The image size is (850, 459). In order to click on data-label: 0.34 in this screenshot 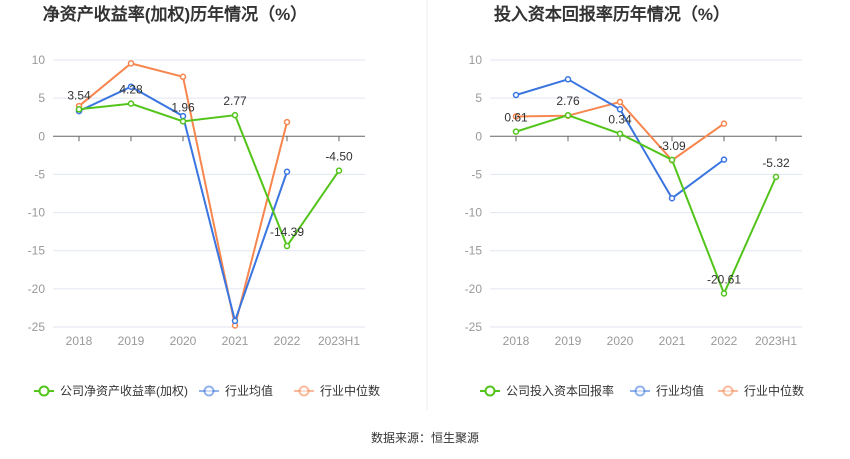, I will do `click(620, 120)`.